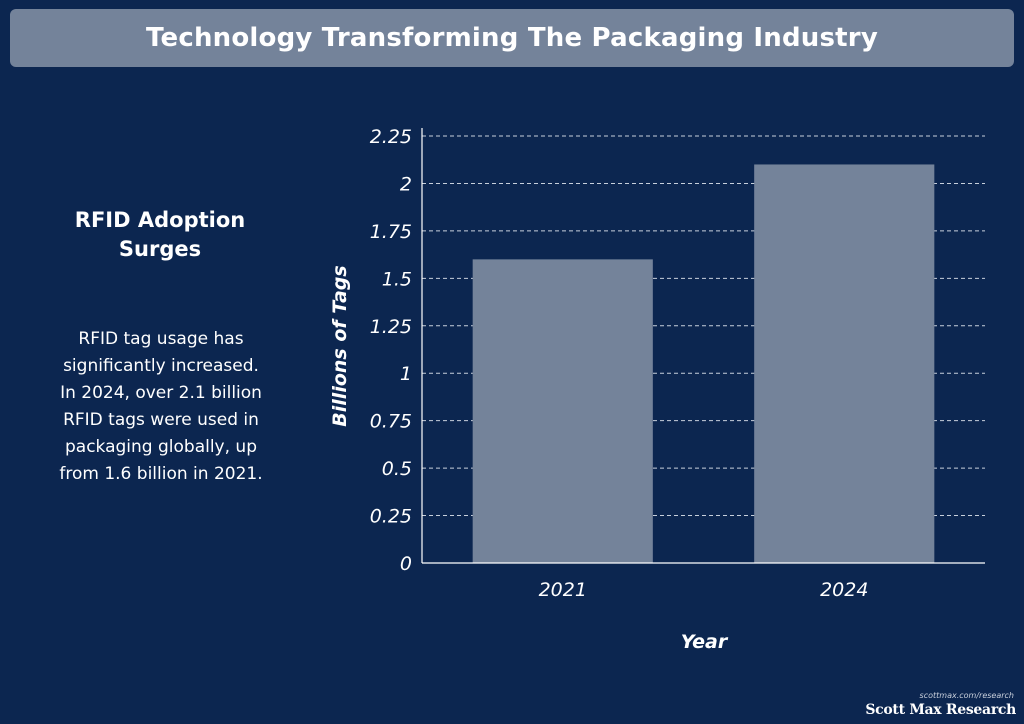 Image resolution: width=1024 pixels, height=724 pixels. I want to click on y-tick-label: 2, so click(406, 184).